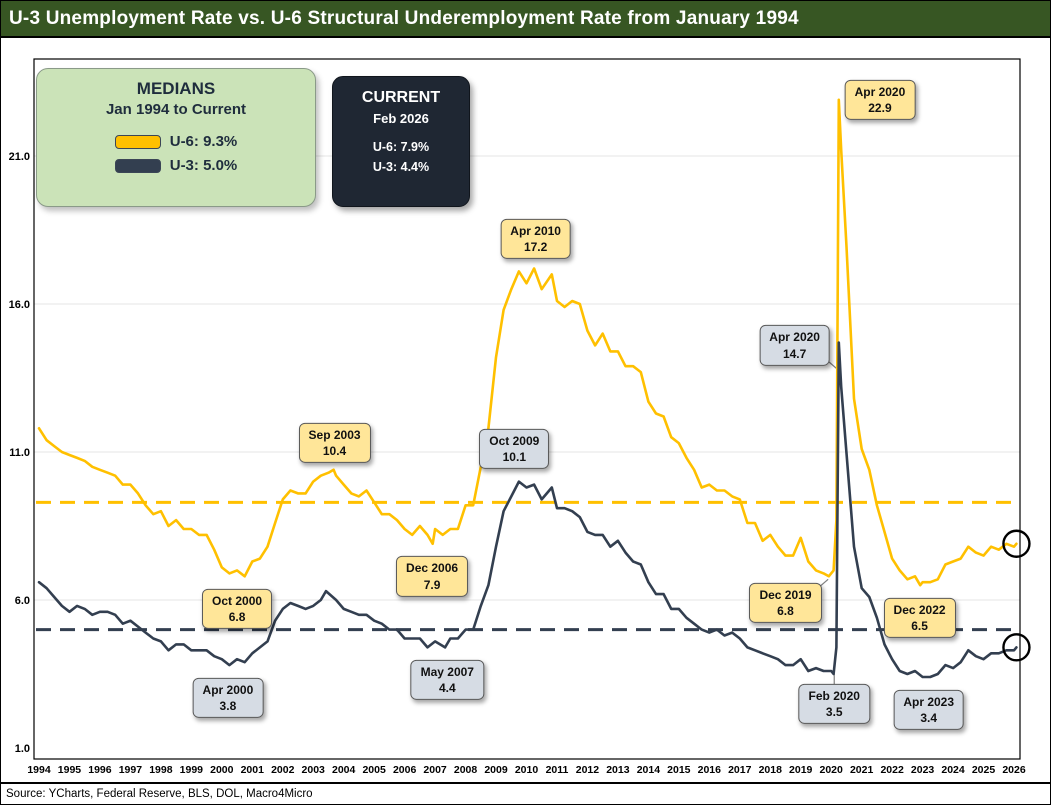  What do you see at coordinates (771, 770) in the screenshot?
I see `x-axis-tick-label: 2018` at bounding box center [771, 770].